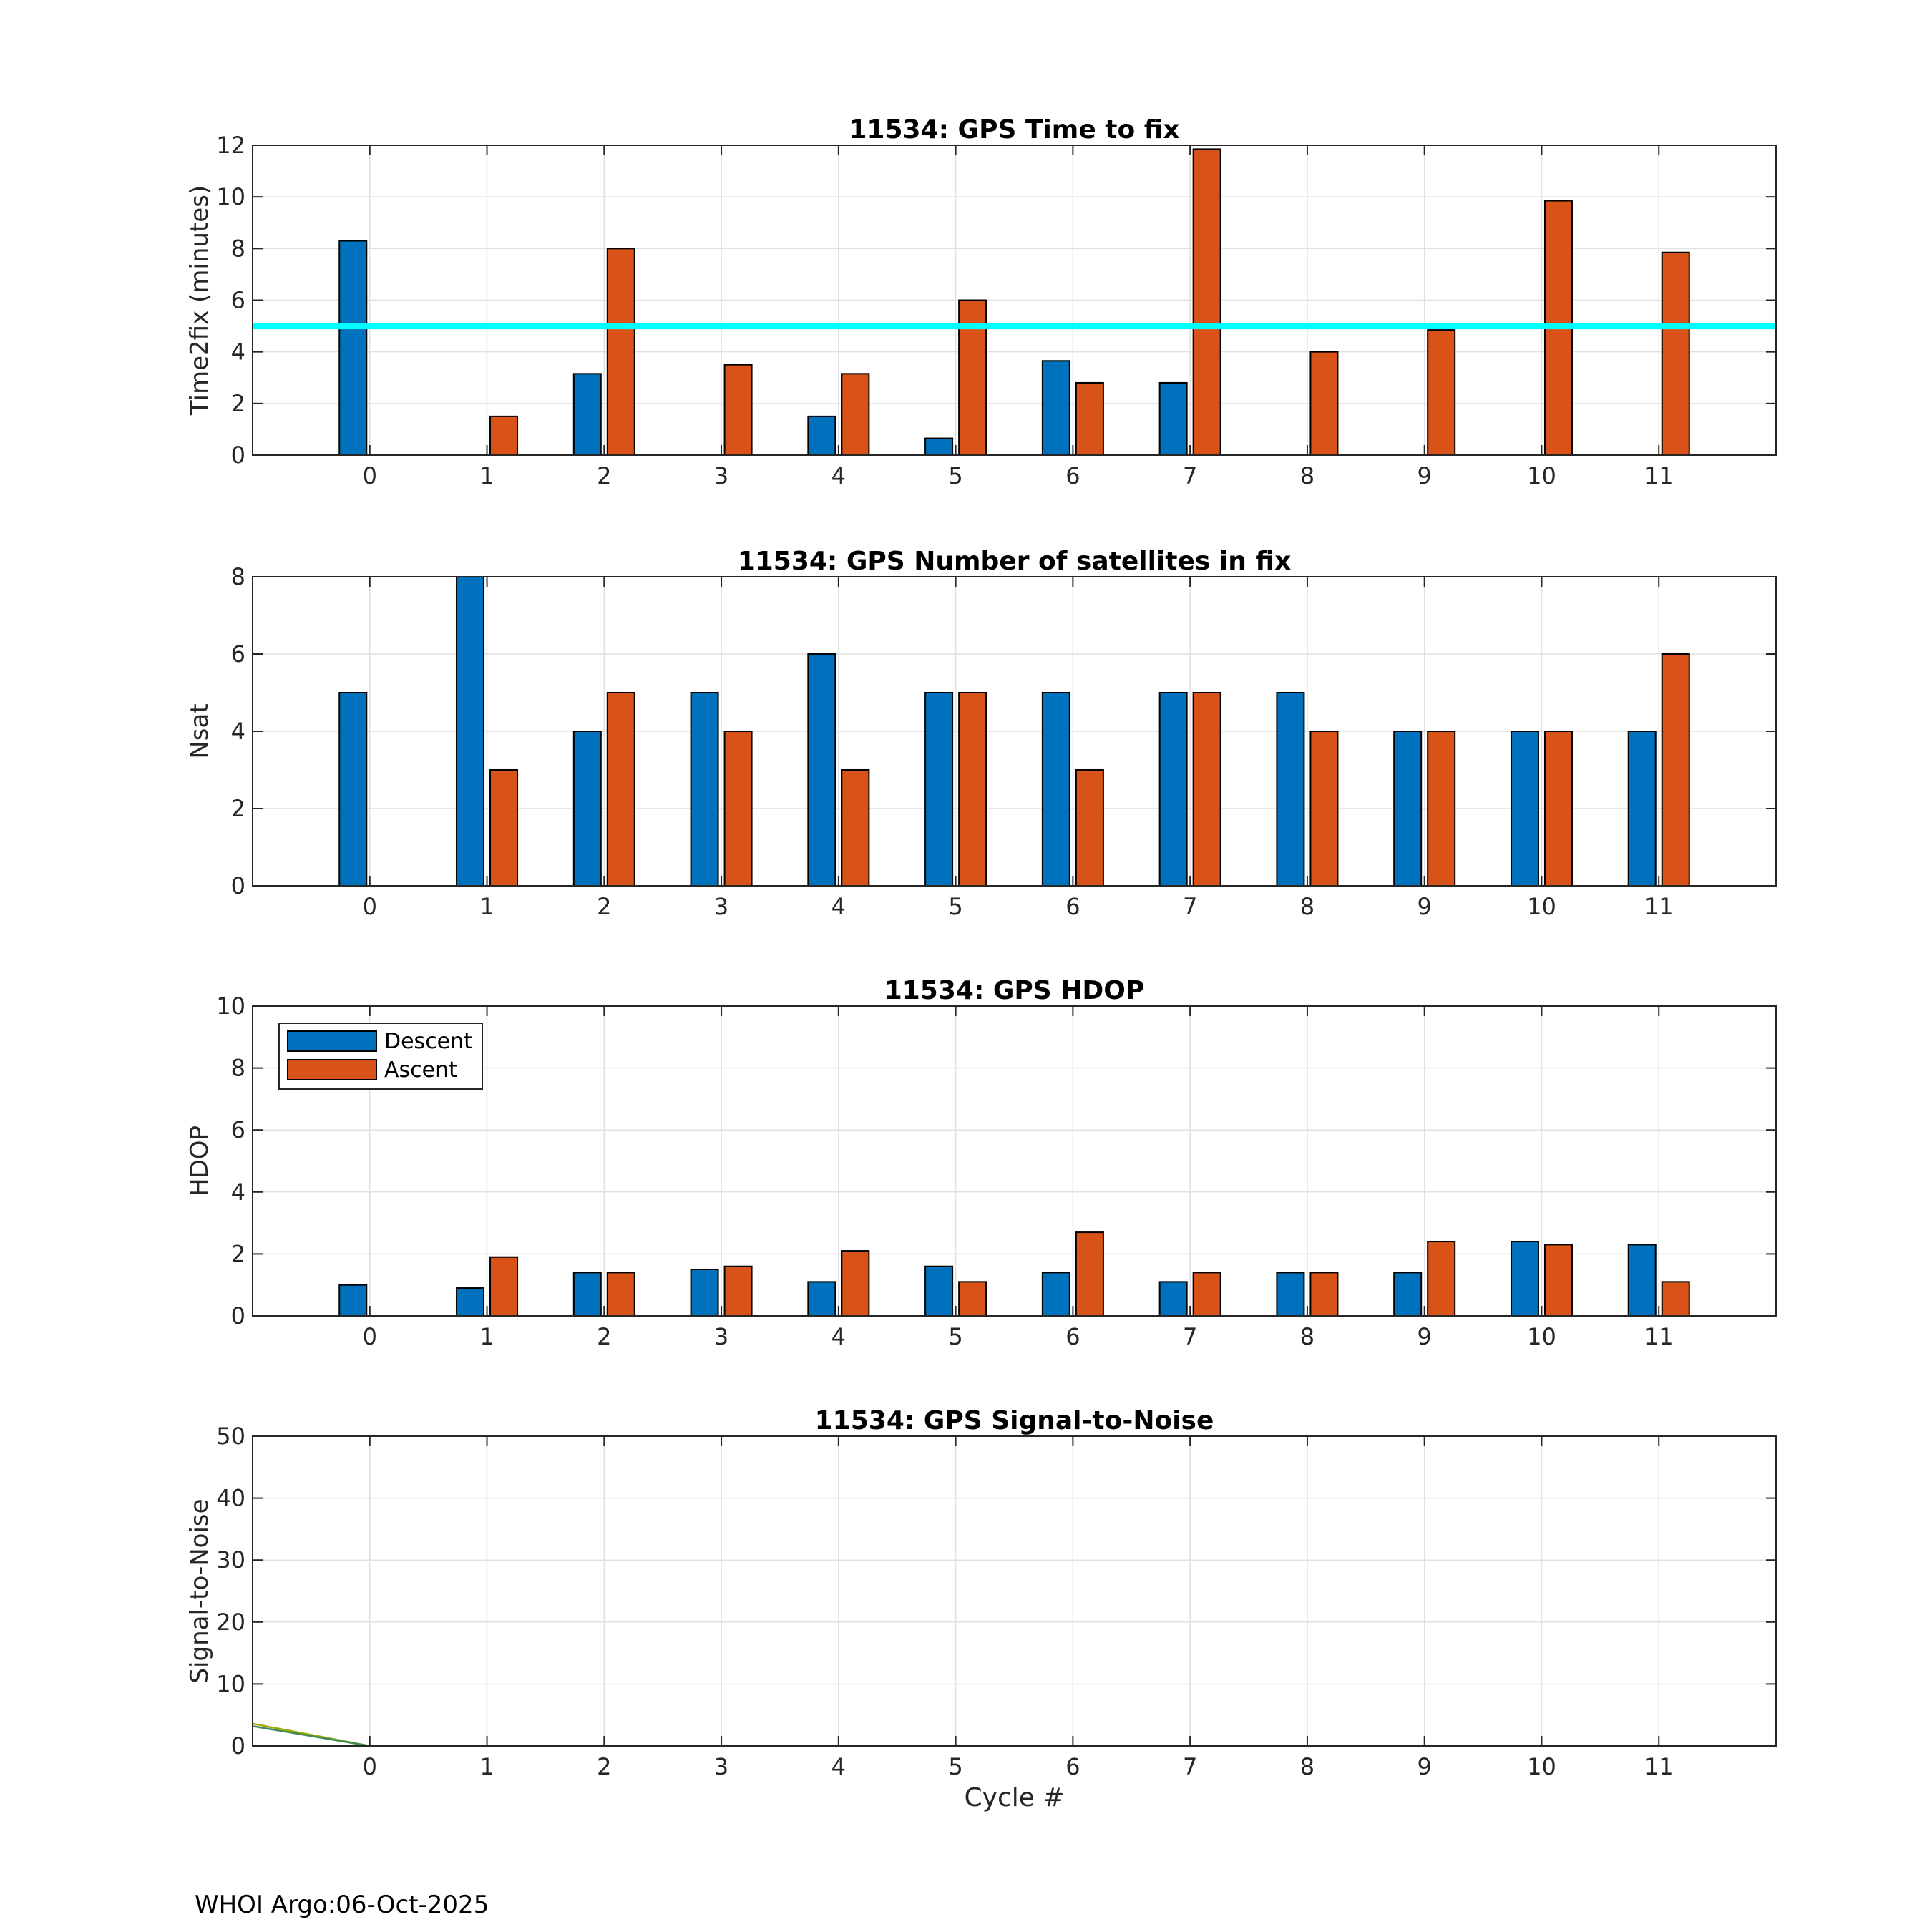  I want to click on y-axis-label: Time2fix (minutes), so click(199, 300).